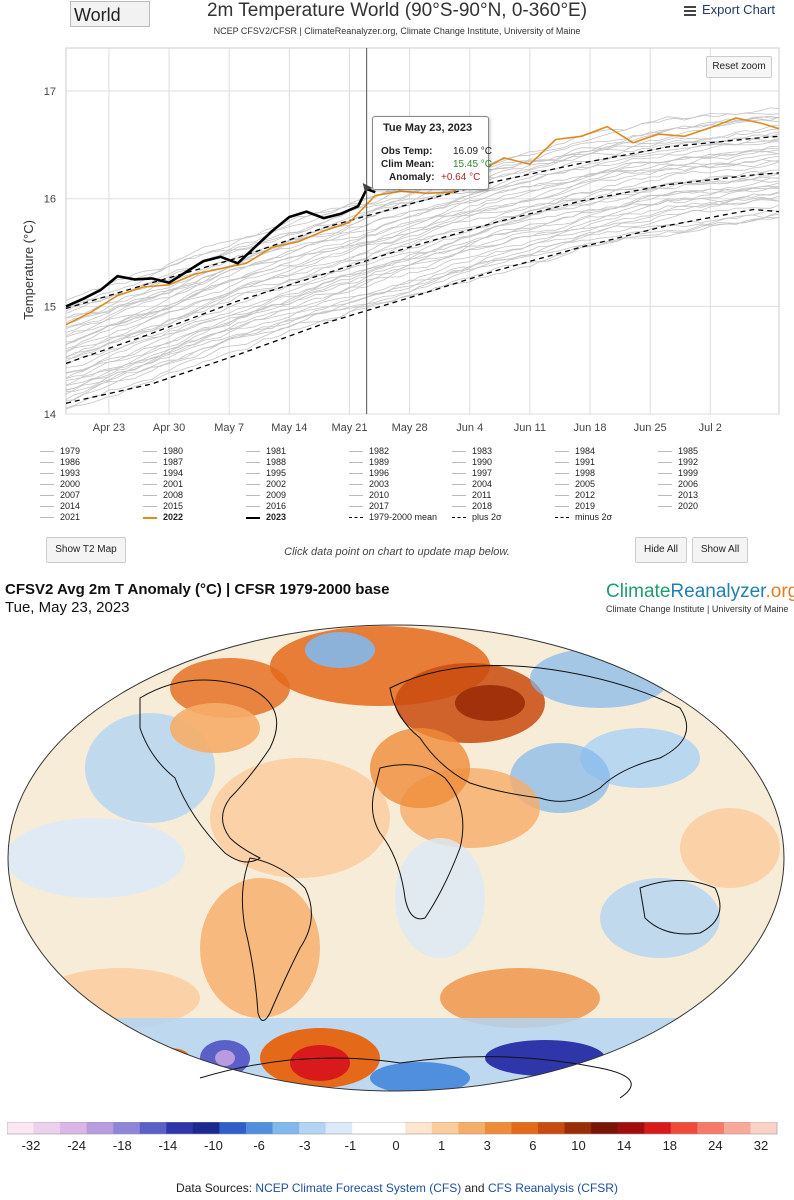 Image resolution: width=794 pixels, height=1200 pixels. I want to click on legend-item: 1998, so click(575, 473).